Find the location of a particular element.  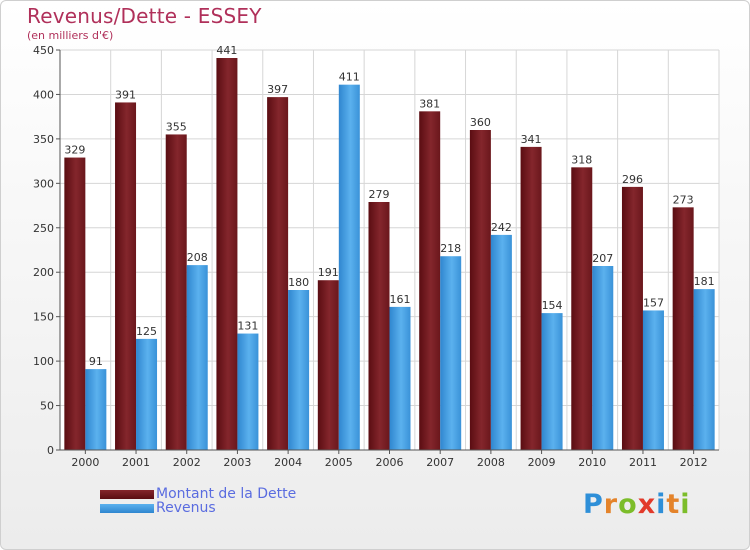

x-tick-label: 2002 is located at coordinates (187, 462).